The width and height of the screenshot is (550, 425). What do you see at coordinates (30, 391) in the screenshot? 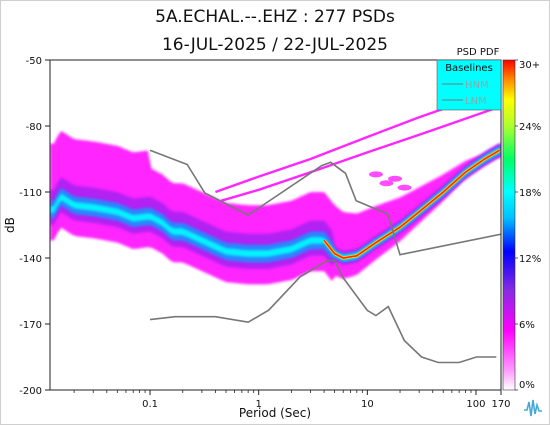
I see `y-tick-label: -200` at bounding box center [30, 391].